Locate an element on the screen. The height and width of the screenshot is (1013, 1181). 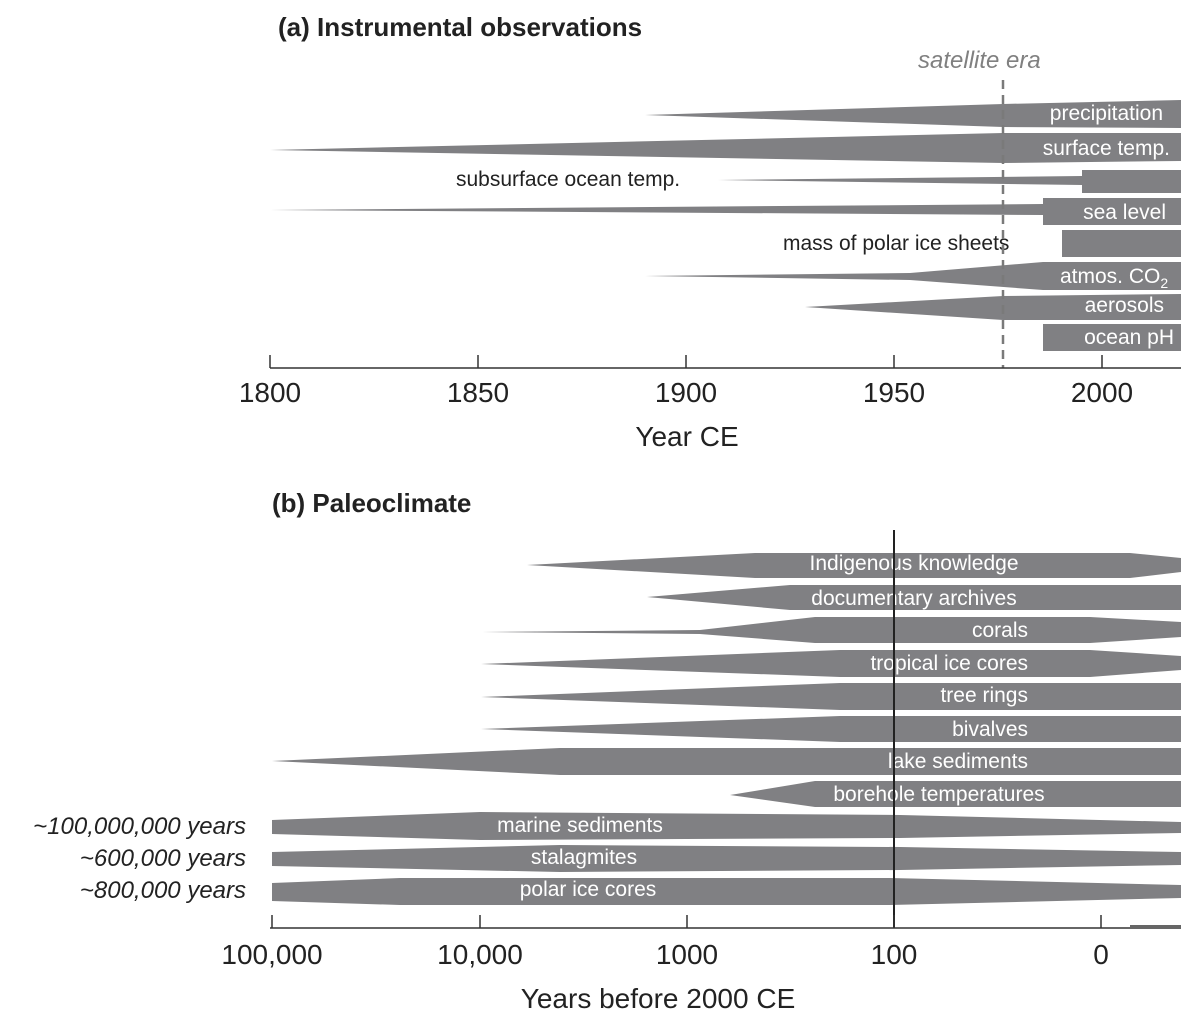
label-sea-level: sea level is located at coordinates (1124, 212).